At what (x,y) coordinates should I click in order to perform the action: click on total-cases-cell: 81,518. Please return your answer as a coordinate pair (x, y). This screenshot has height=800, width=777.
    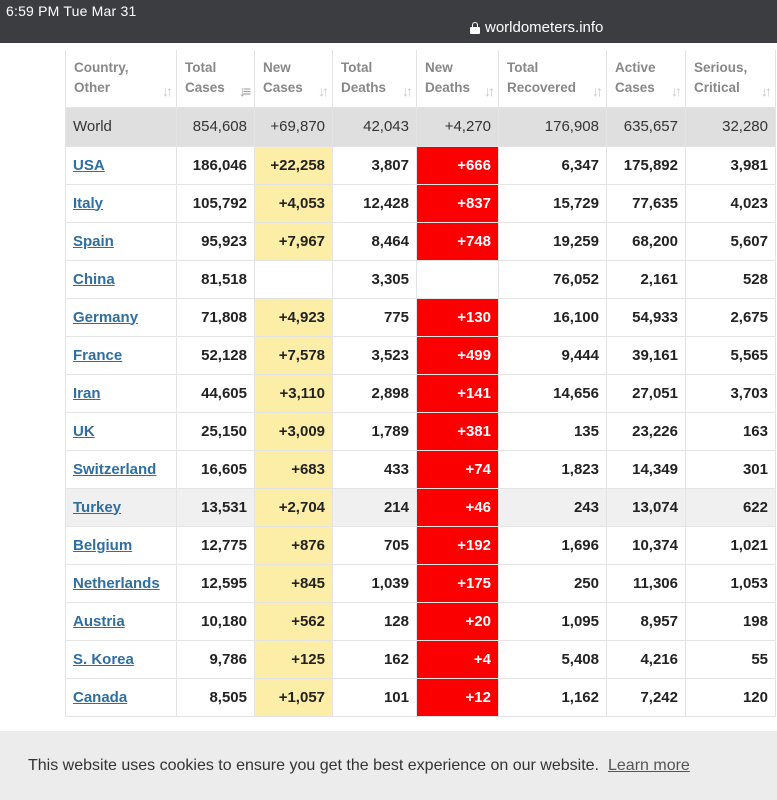
    Looking at the image, I should click on (215, 279).